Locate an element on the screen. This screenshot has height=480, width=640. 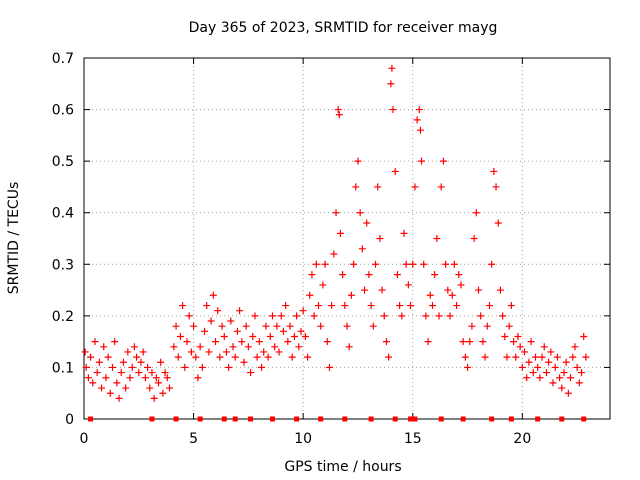
x-tick-label: 15 is located at coordinates (413, 439).